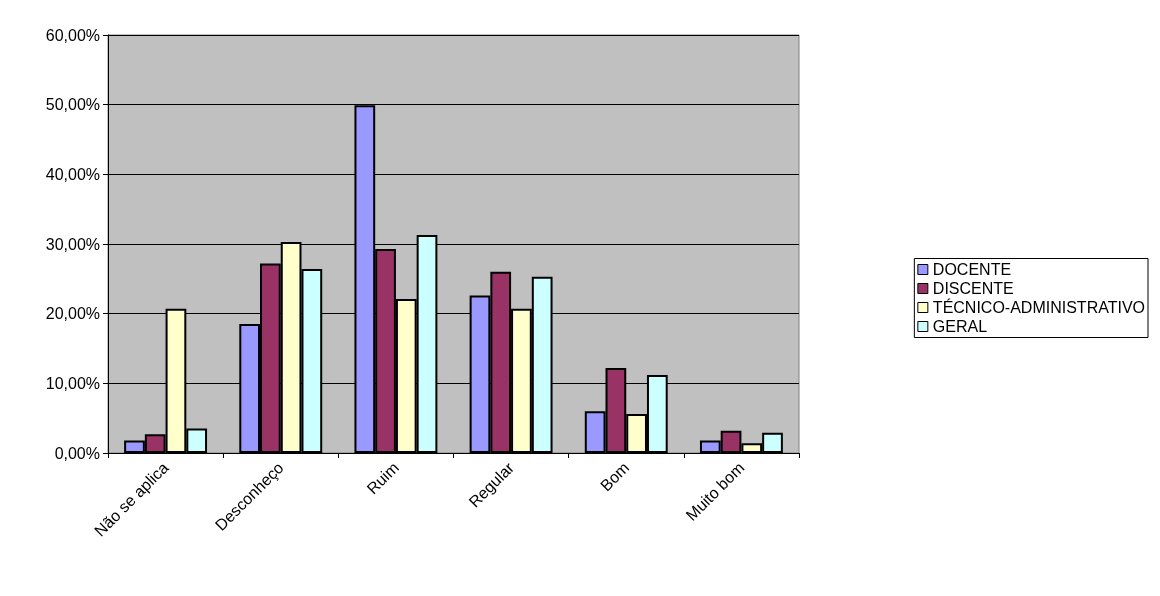 The image size is (1160, 596). I want to click on legend-label: DISCENTE, so click(973, 288).